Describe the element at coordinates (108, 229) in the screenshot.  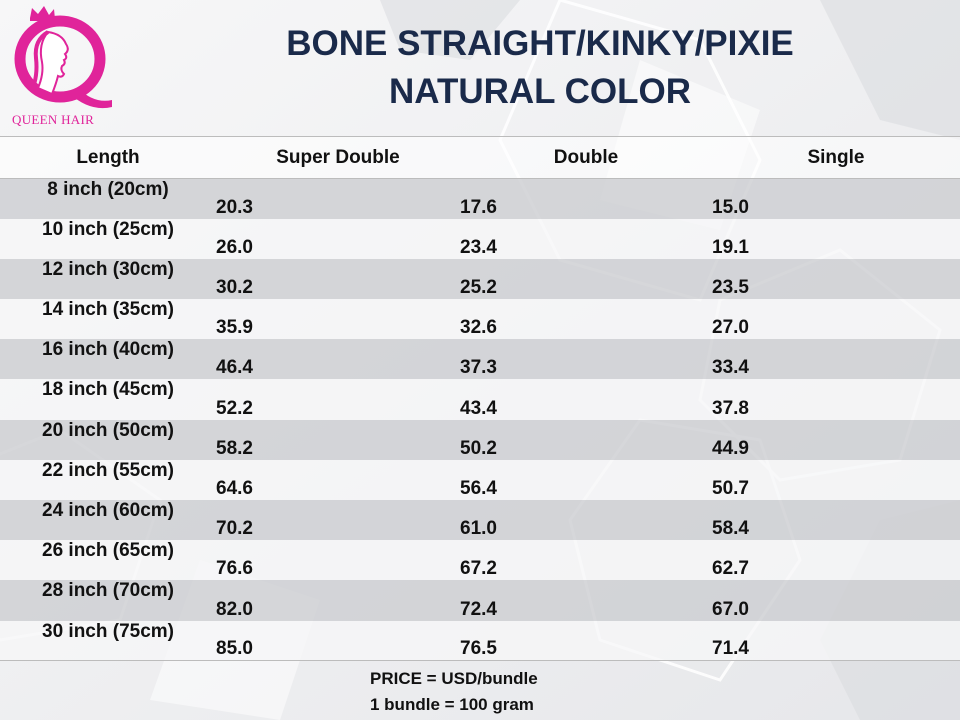
I see `length-cell: 10 inch (25cm)` at that location.